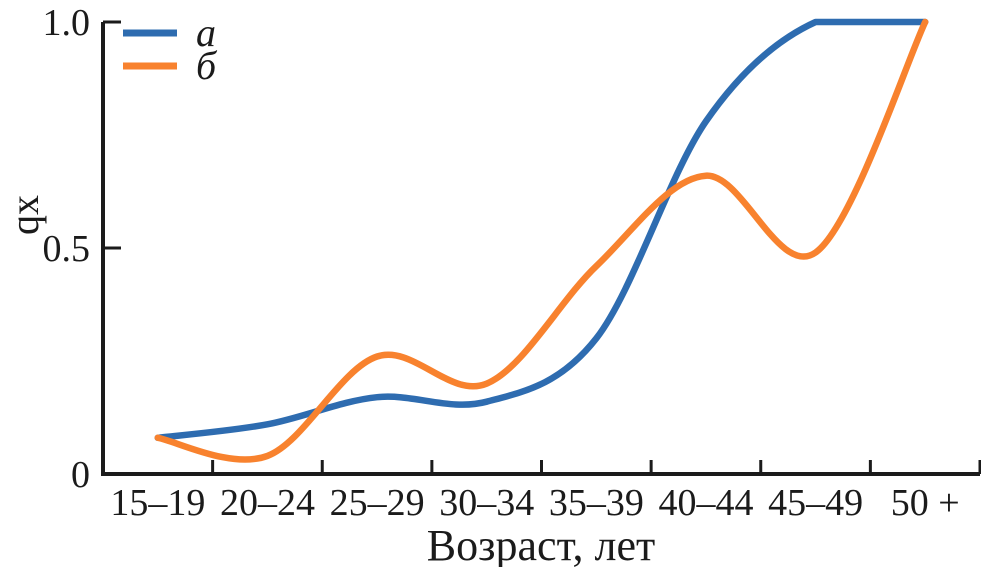 The width and height of the screenshot is (981, 572). Describe the element at coordinates (377, 503) in the screenshot. I see `x-tick-label: 25–29` at that location.